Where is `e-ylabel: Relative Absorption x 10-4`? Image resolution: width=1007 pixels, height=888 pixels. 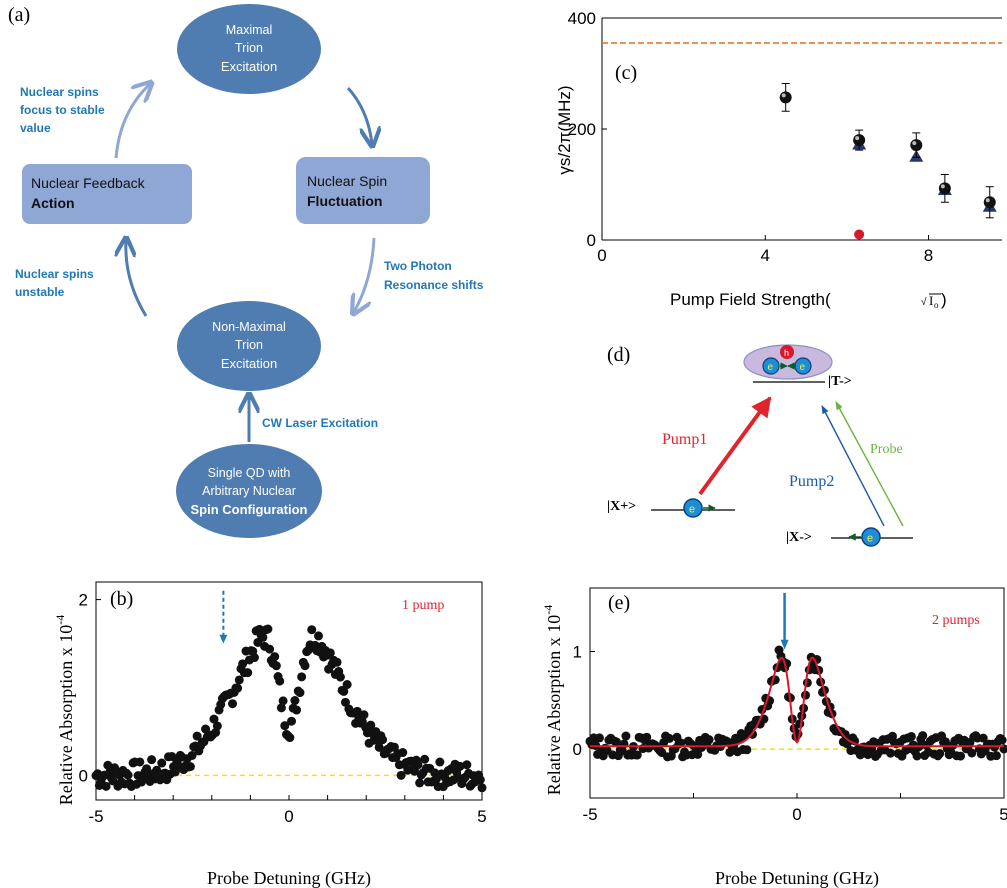 e-ylabel: Relative Absorption x 10-4 is located at coordinates (552, 700).